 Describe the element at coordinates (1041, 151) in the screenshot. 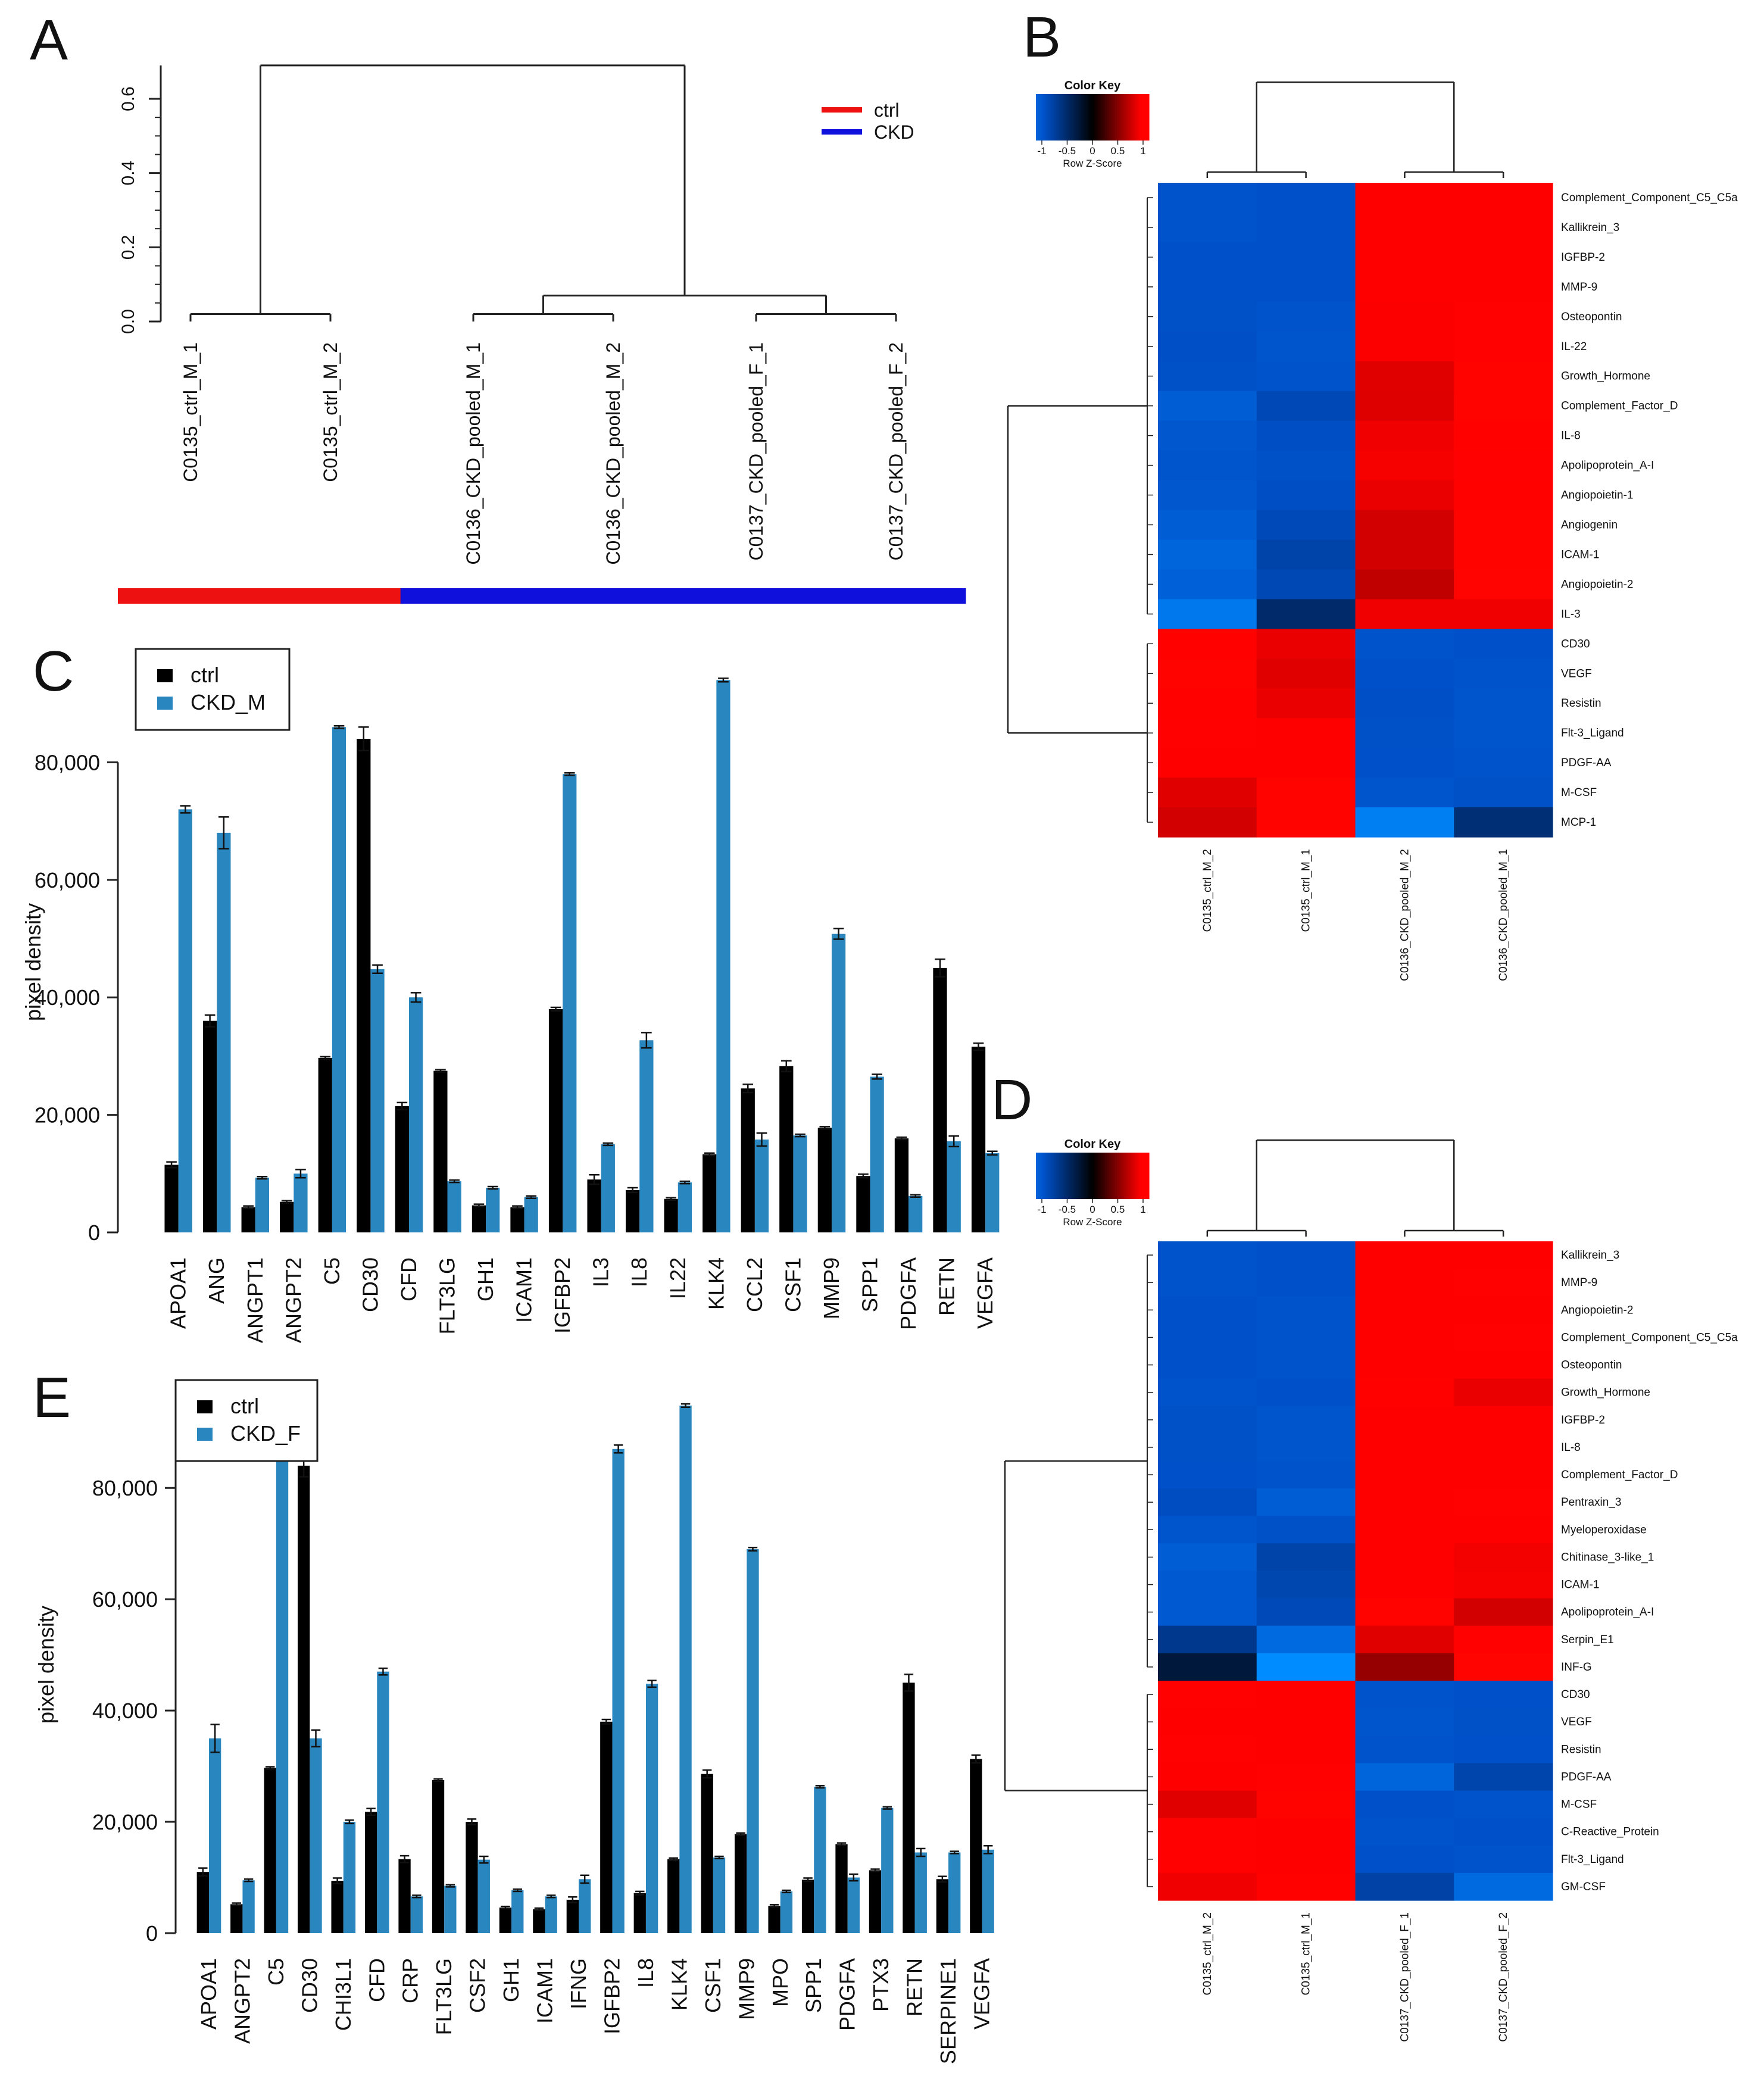

I see `color-key-tick-label: -1` at that location.